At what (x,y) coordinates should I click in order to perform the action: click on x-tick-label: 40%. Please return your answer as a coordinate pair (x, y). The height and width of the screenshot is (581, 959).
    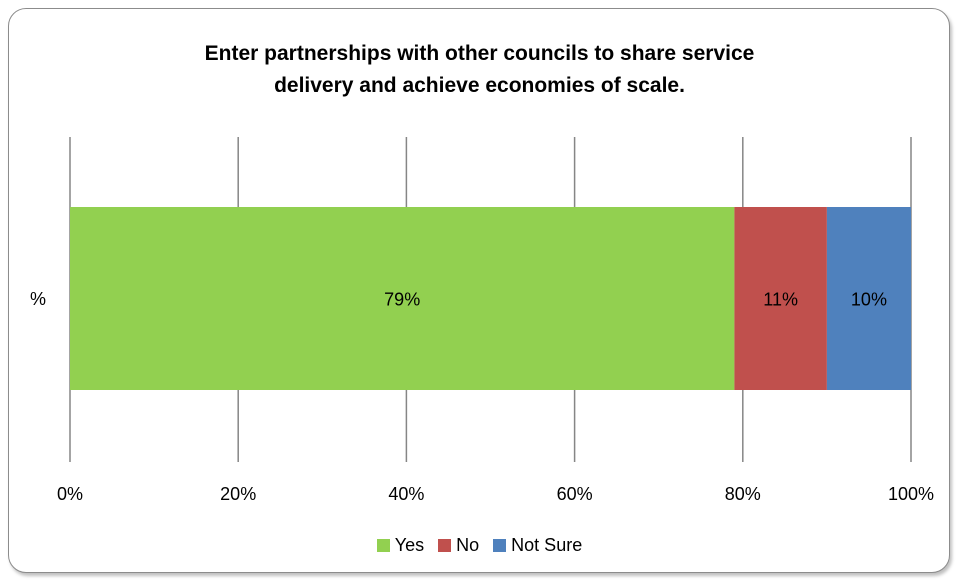
    Looking at the image, I should click on (406, 494).